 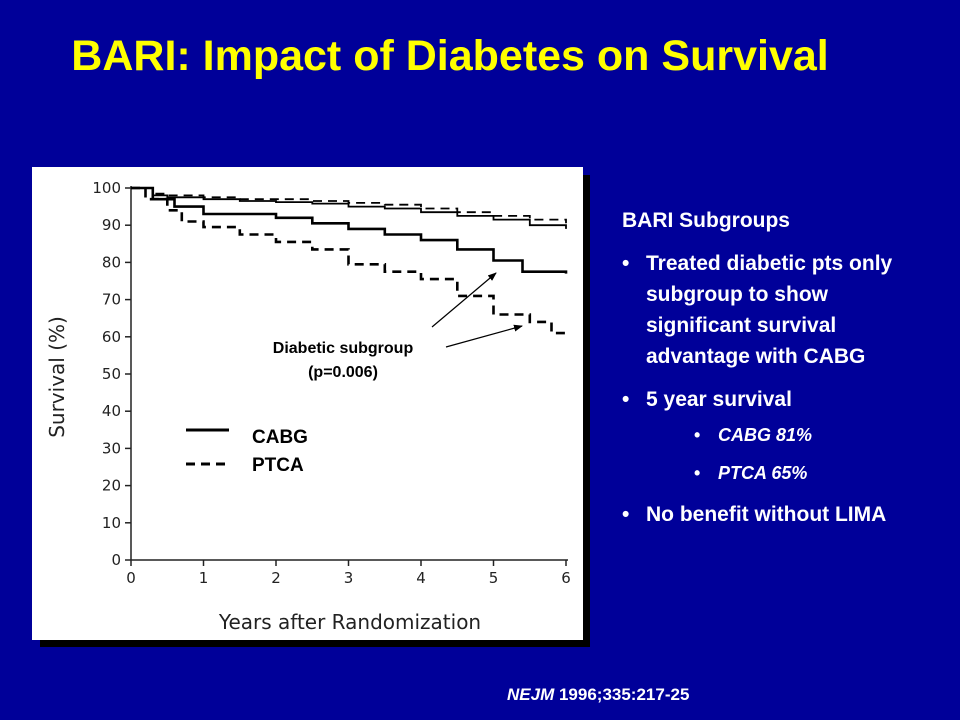 I want to click on chart-series, so click(x=349, y=261).